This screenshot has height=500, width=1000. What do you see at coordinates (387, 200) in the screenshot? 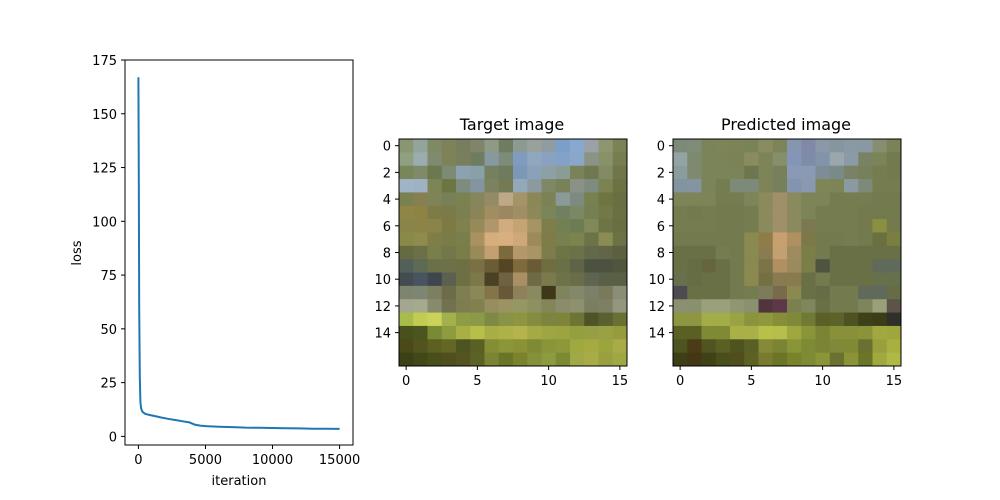
I see `target-image-y-tick-label: 4` at bounding box center [387, 200].